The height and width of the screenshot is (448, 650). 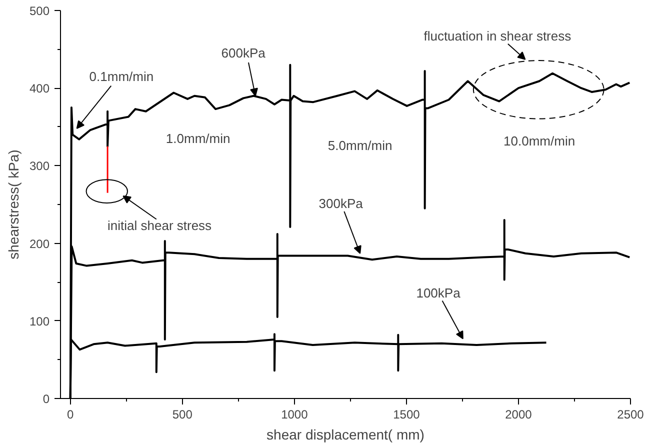 I want to click on x-tick-label: 500, so click(x=182, y=415).